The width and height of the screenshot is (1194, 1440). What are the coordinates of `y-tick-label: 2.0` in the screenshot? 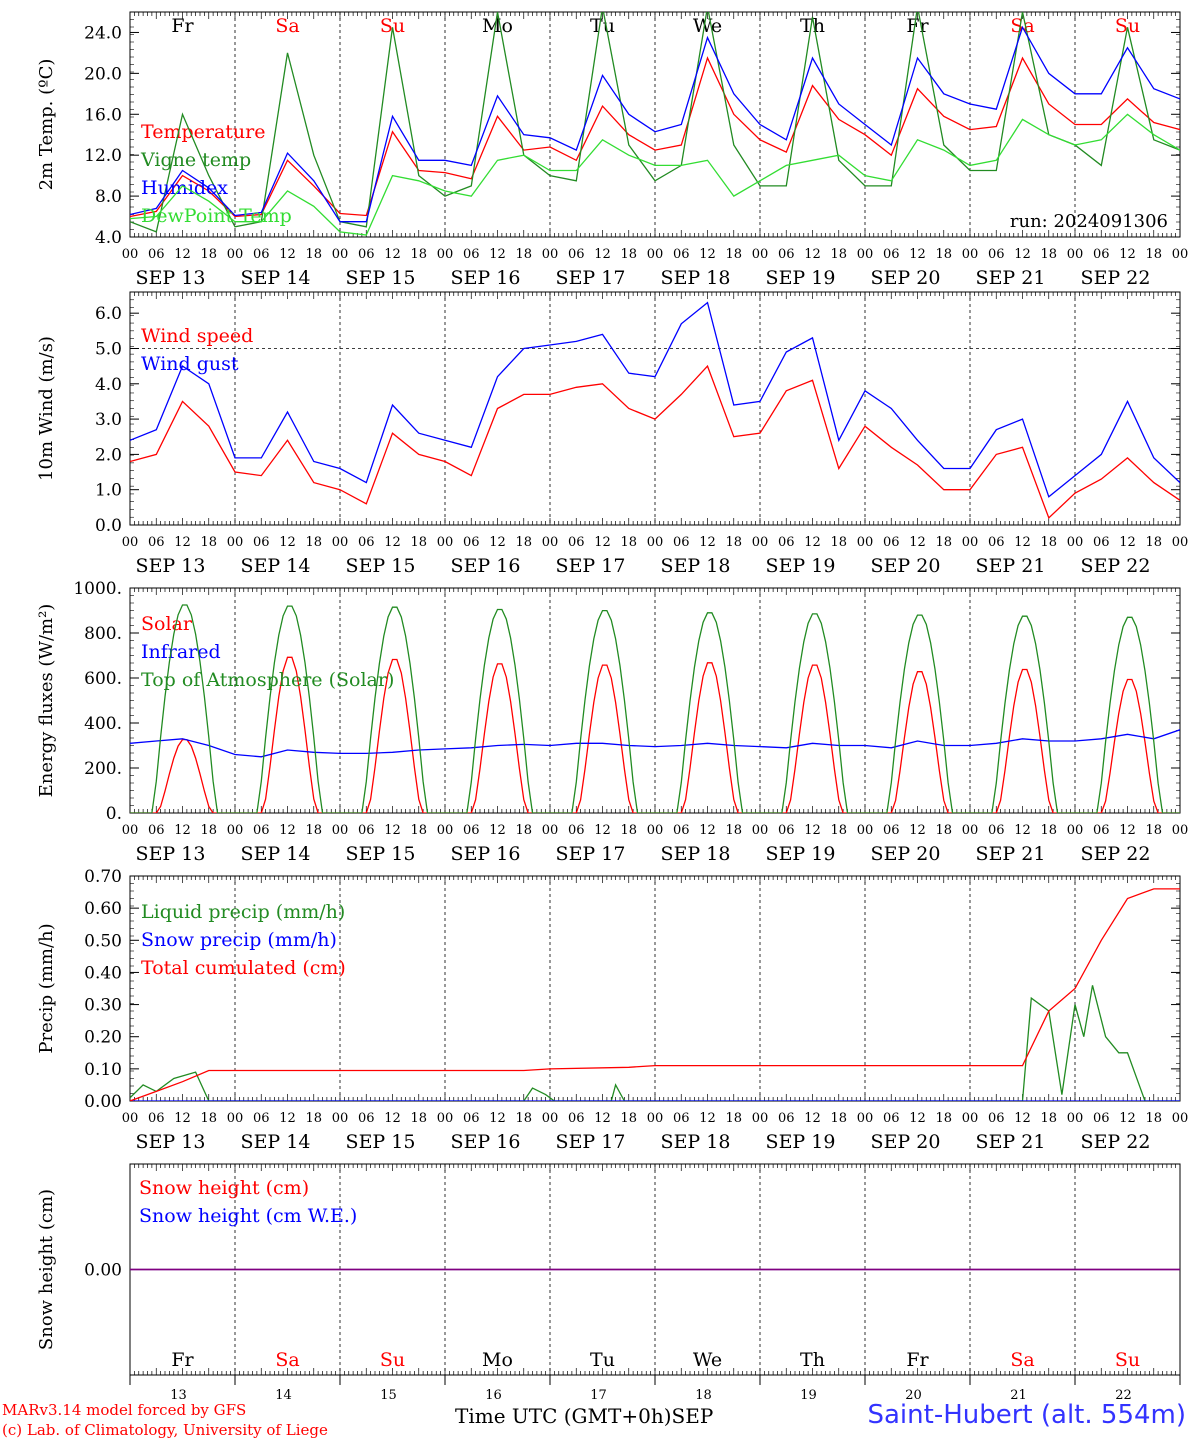 It's located at (108, 455).